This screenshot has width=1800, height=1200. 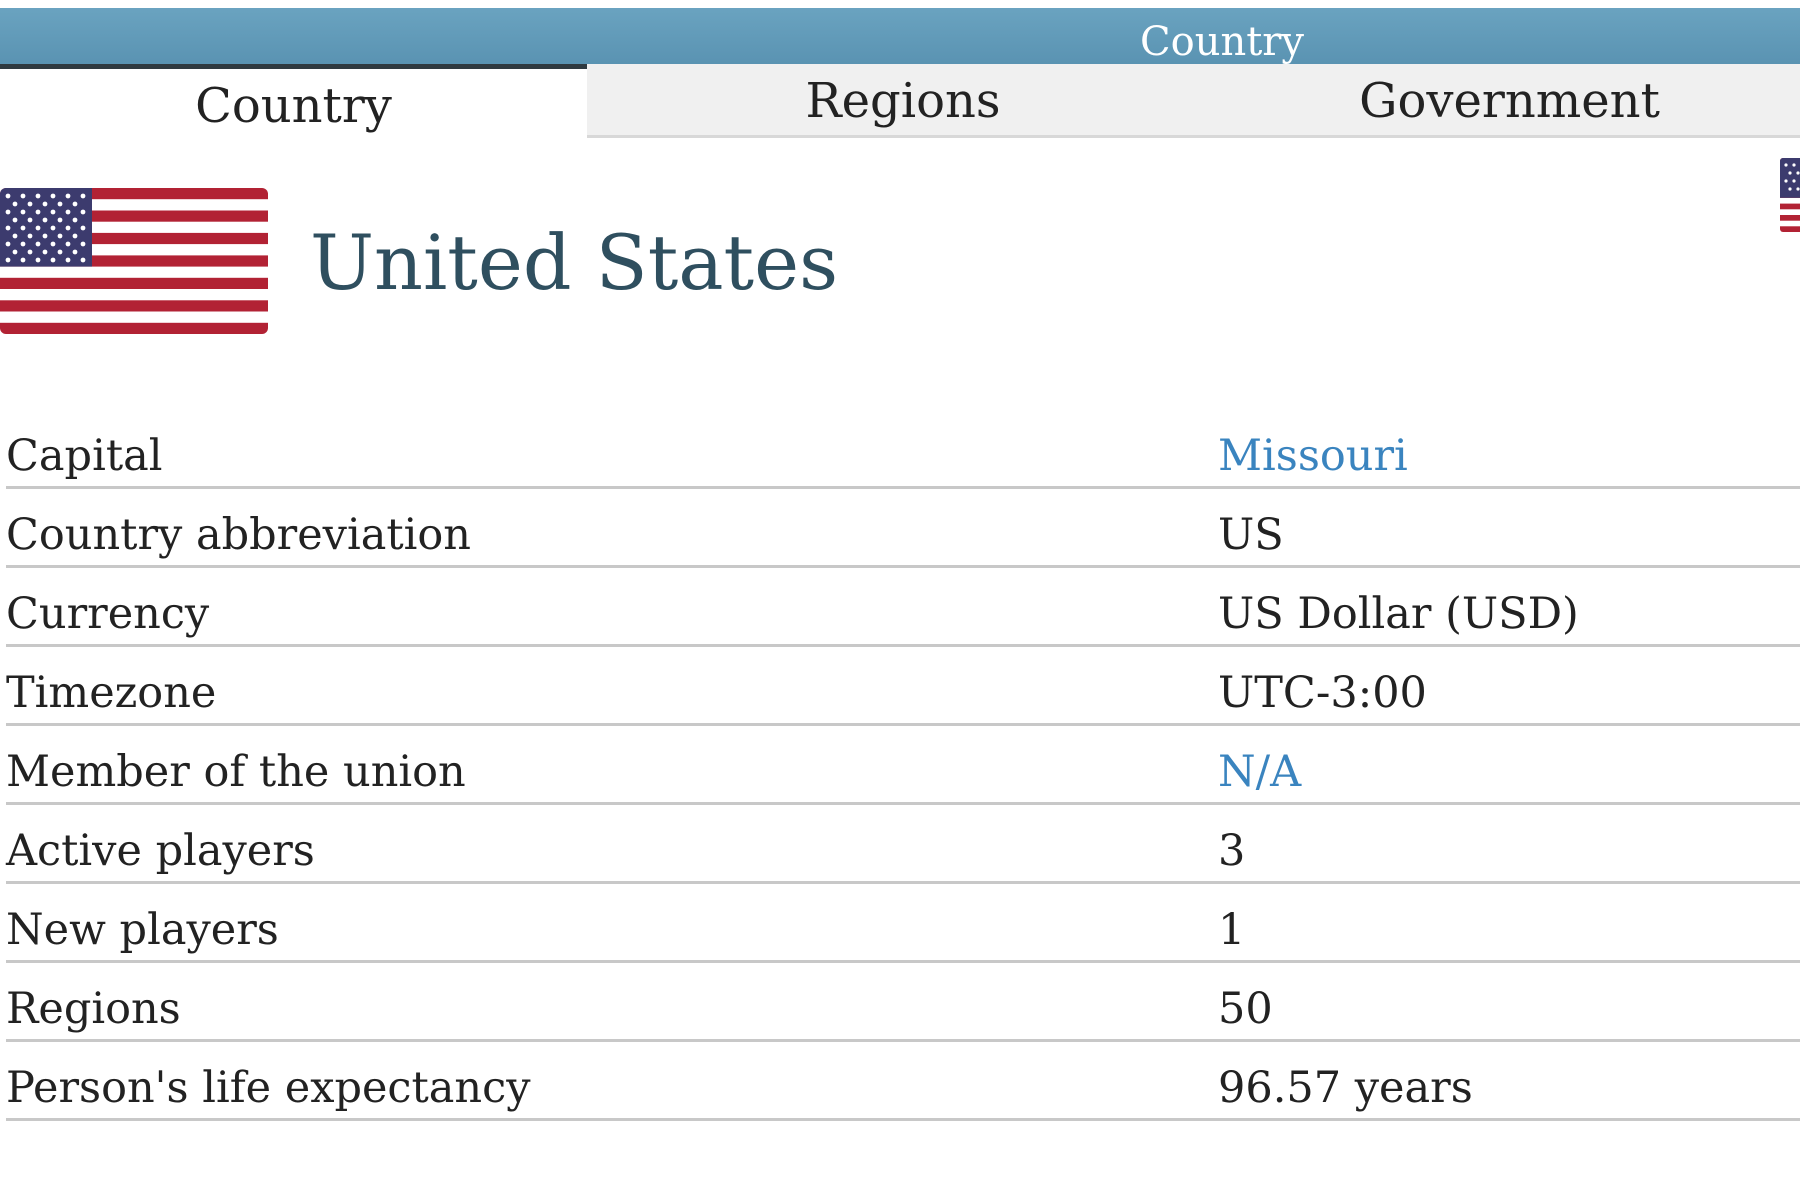 What do you see at coordinates (903, 844) in the screenshot?
I see `table-row: Active players 3` at bounding box center [903, 844].